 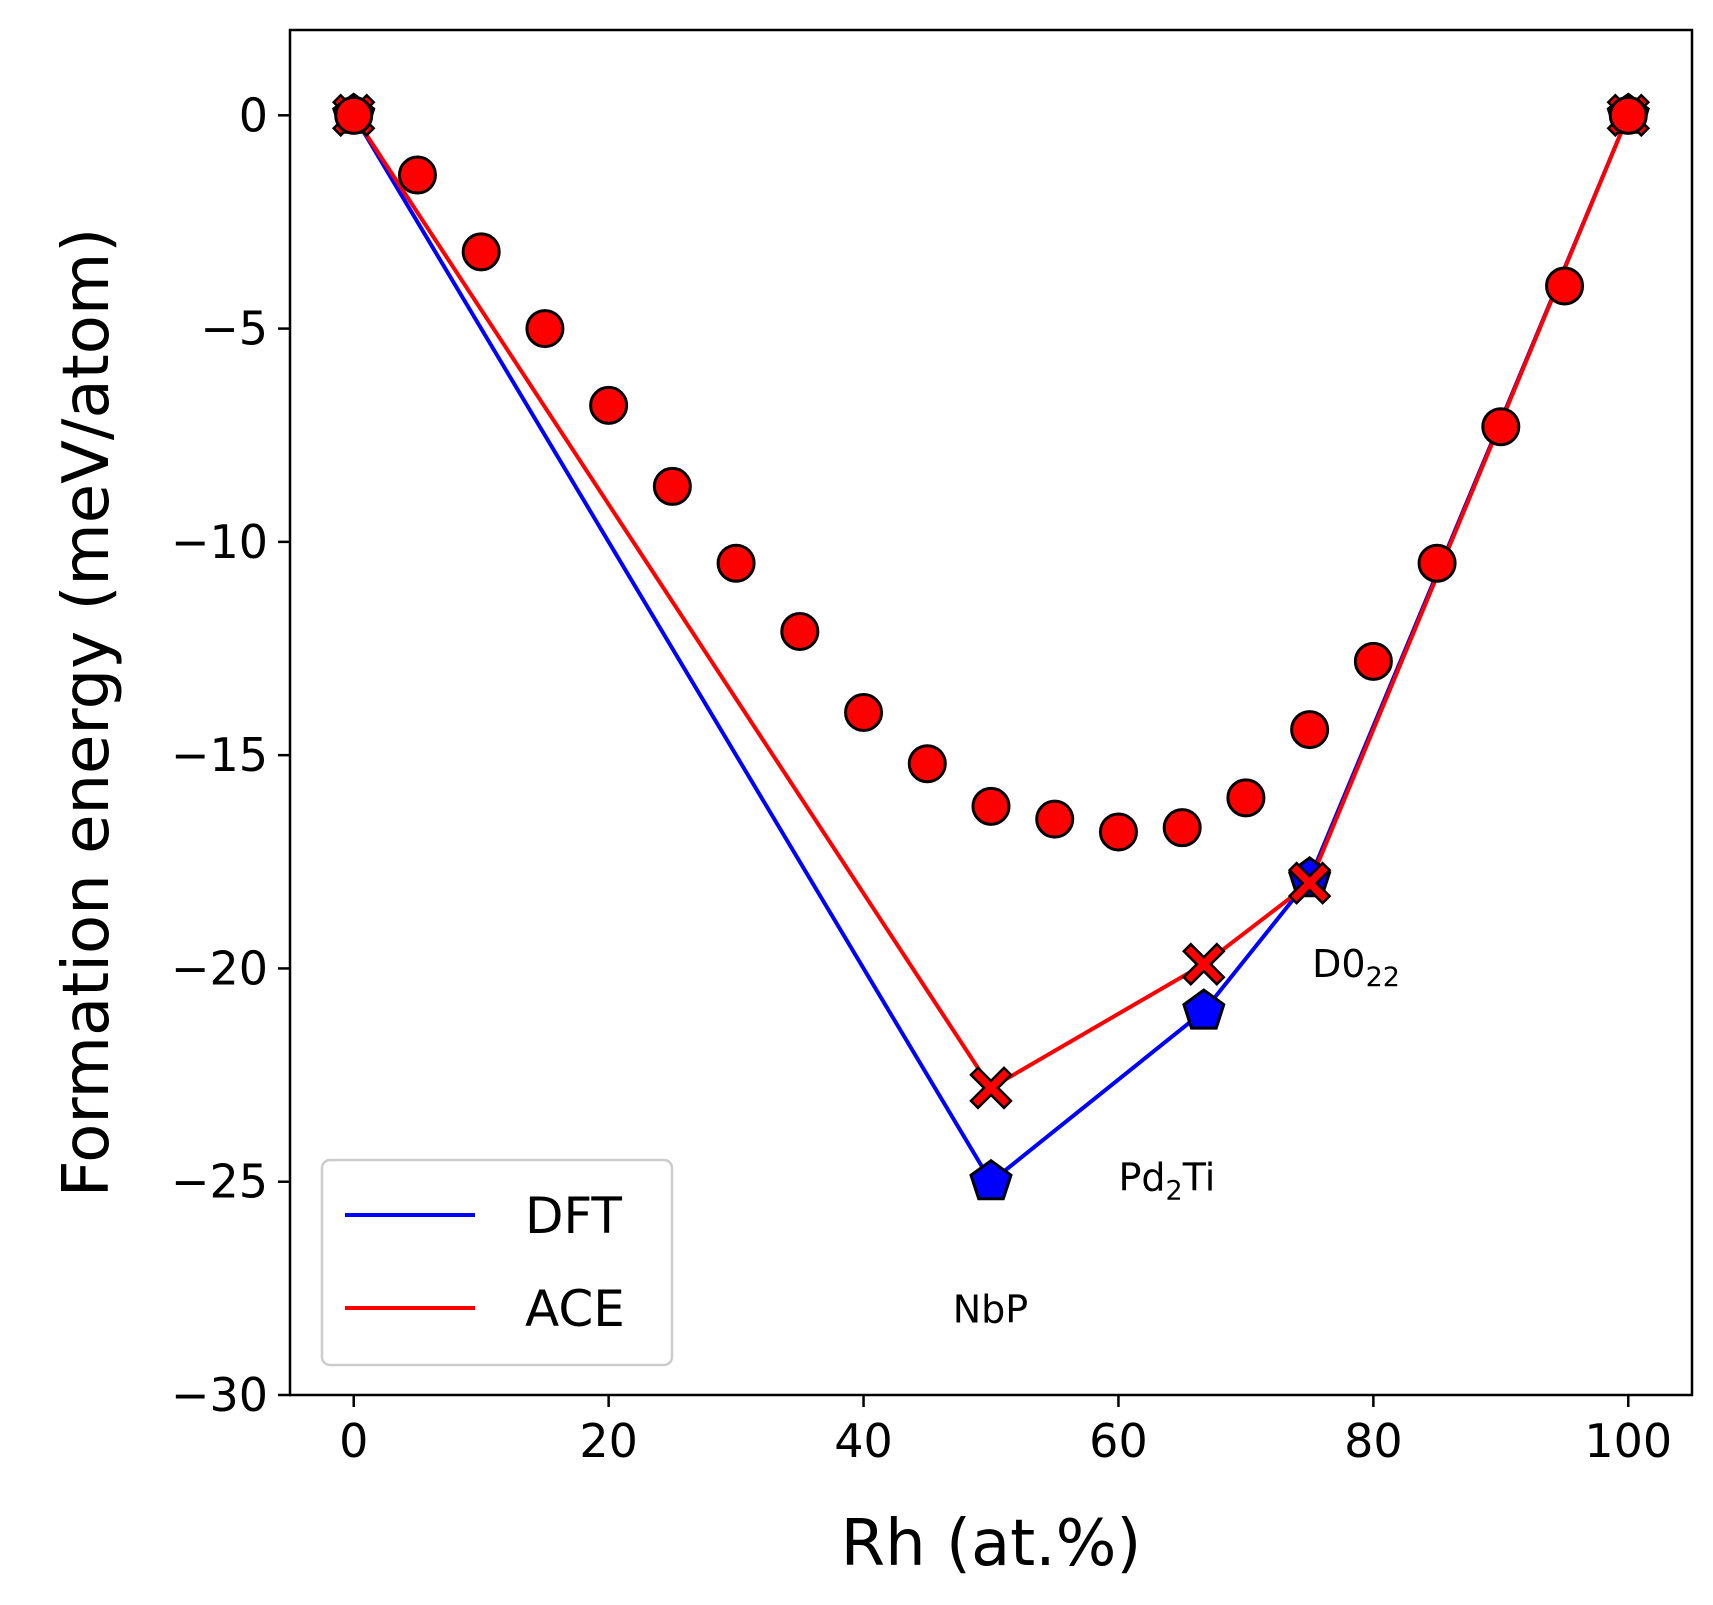 What do you see at coordinates (991, 1544) in the screenshot?
I see `x-axis-label: Rh (at.%)` at bounding box center [991, 1544].